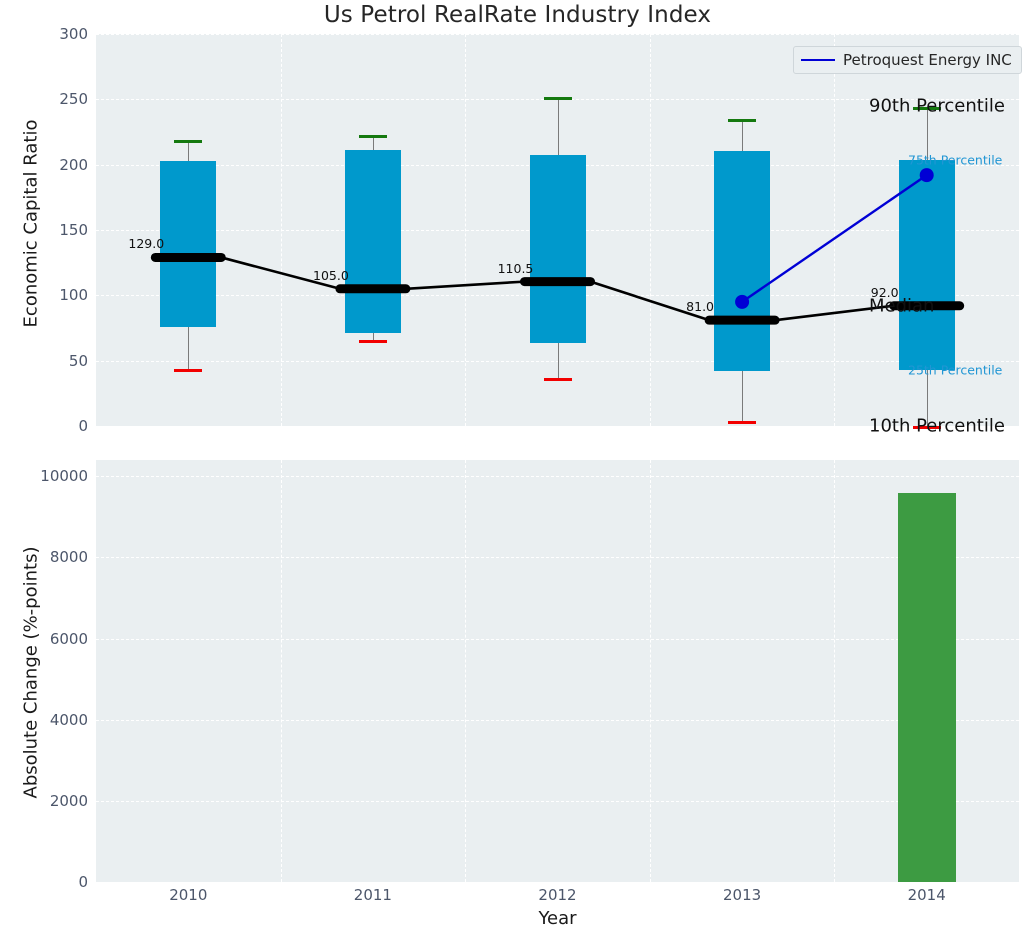 This screenshot has width=1035, height=942. I want to click on box-2012, so click(557, 249).